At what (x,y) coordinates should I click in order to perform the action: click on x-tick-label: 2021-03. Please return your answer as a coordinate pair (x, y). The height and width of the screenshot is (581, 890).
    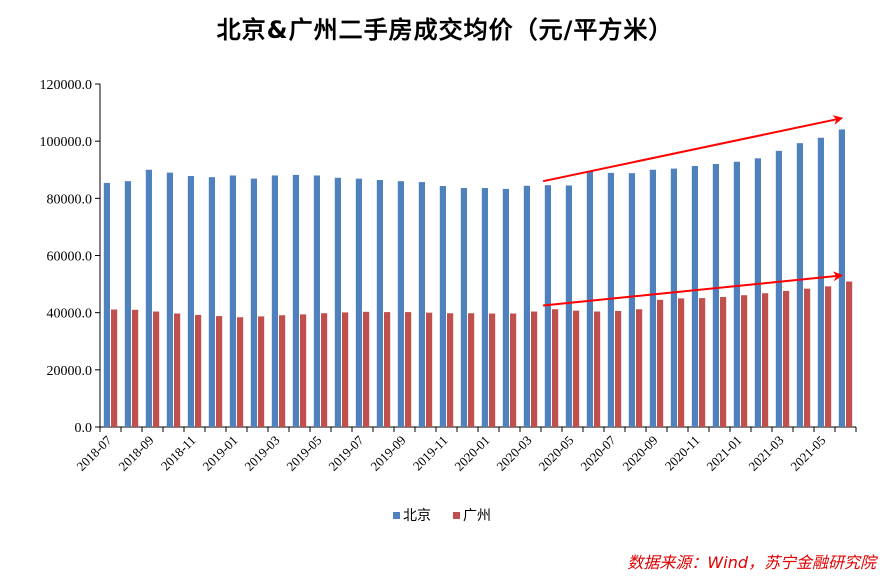
    Looking at the image, I should click on (765, 453).